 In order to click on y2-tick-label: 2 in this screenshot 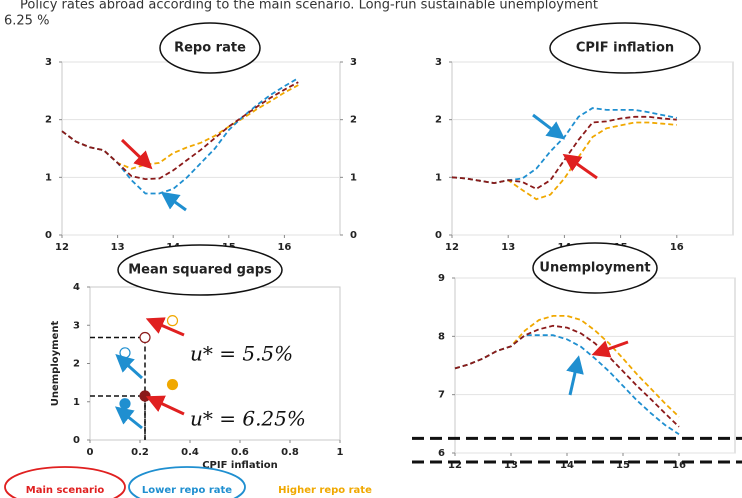, I will do `click(353, 120)`.